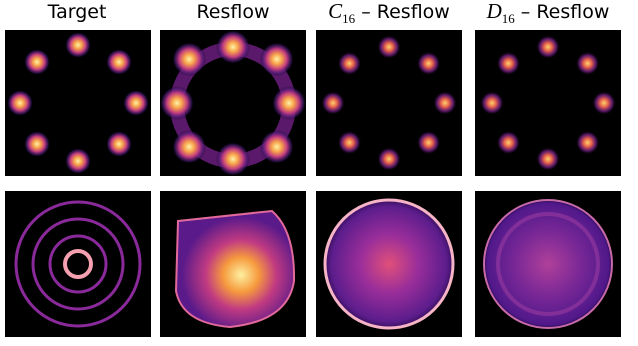 The width and height of the screenshot is (638, 346). I want to click on column-title: Resflow, so click(232, 12).